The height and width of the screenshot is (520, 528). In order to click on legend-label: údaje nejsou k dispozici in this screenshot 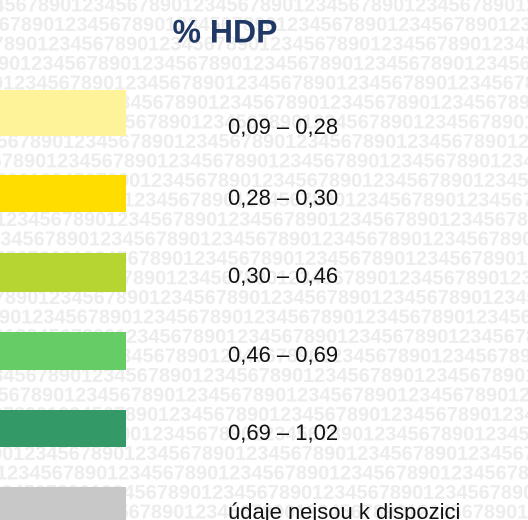, I will do `click(344, 509)`.